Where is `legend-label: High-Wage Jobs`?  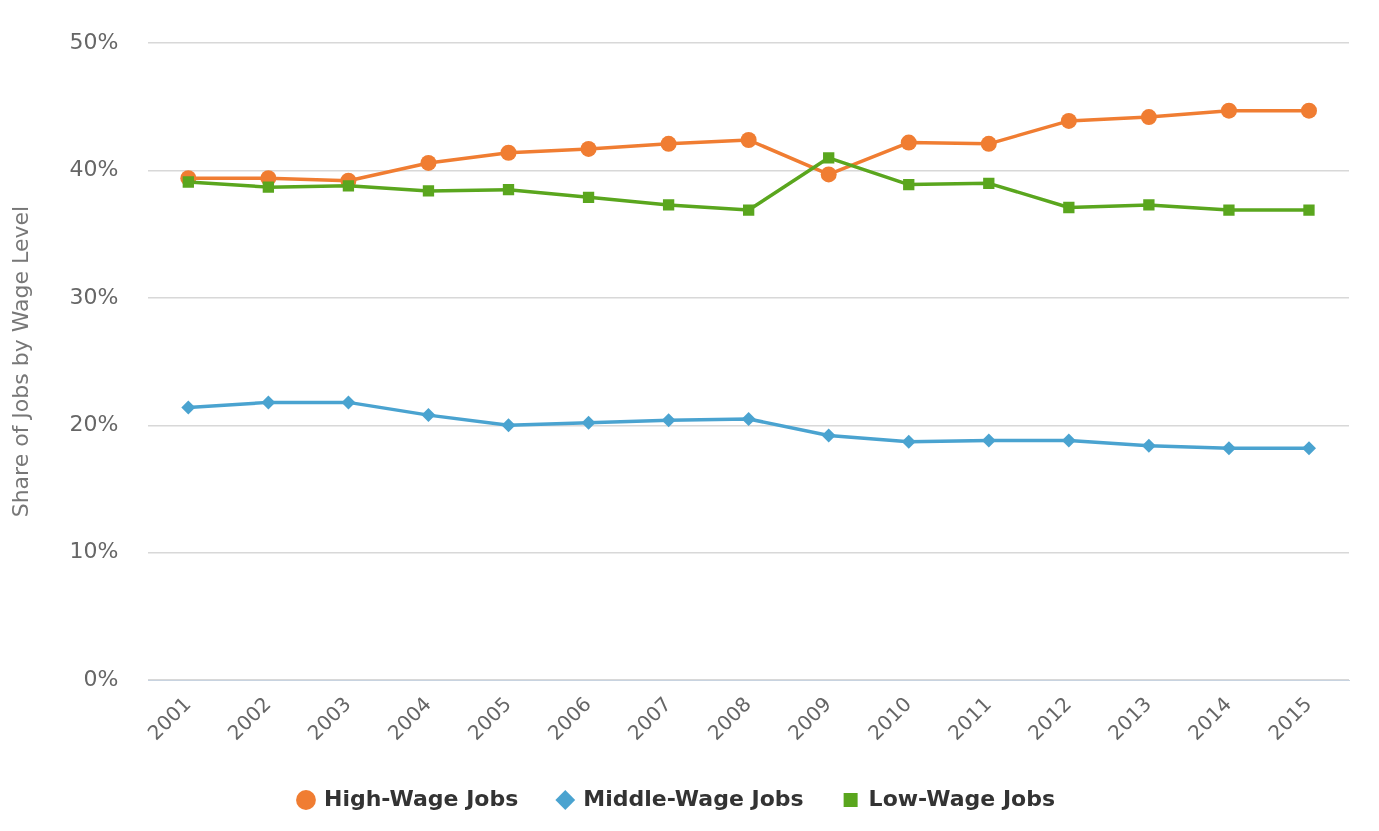
legend-label: High-Wage Jobs is located at coordinates (421, 798).